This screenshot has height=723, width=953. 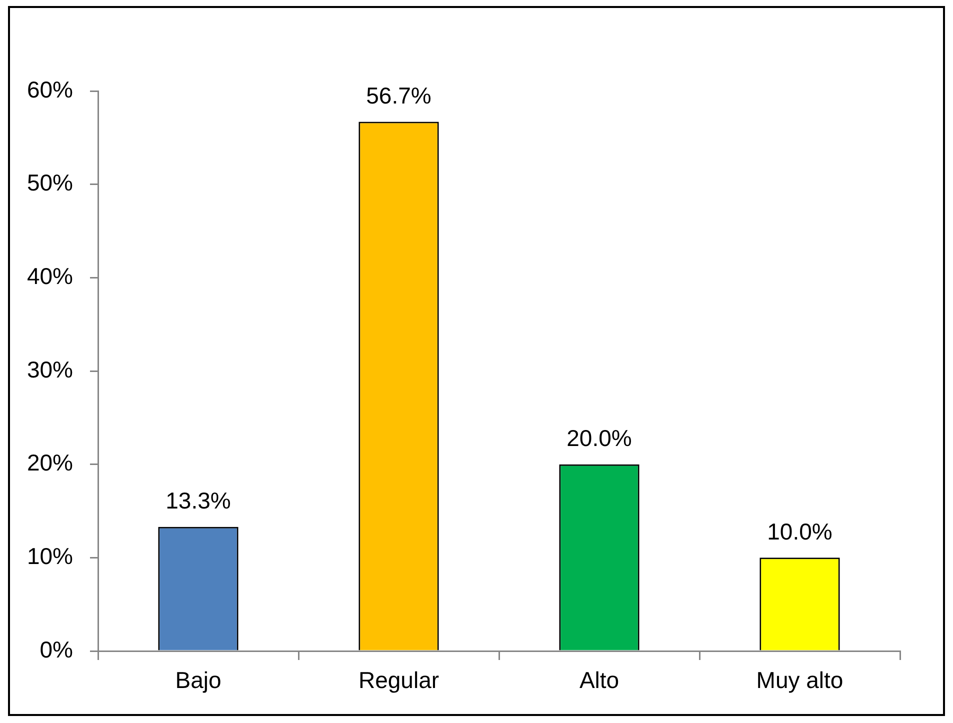 What do you see at coordinates (49, 183) in the screenshot?
I see `y-tick-label: 50%` at bounding box center [49, 183].